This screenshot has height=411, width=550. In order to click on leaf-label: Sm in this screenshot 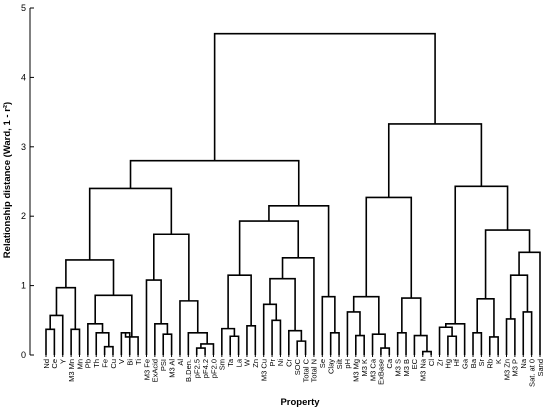, I will do `click(222, 364)`.